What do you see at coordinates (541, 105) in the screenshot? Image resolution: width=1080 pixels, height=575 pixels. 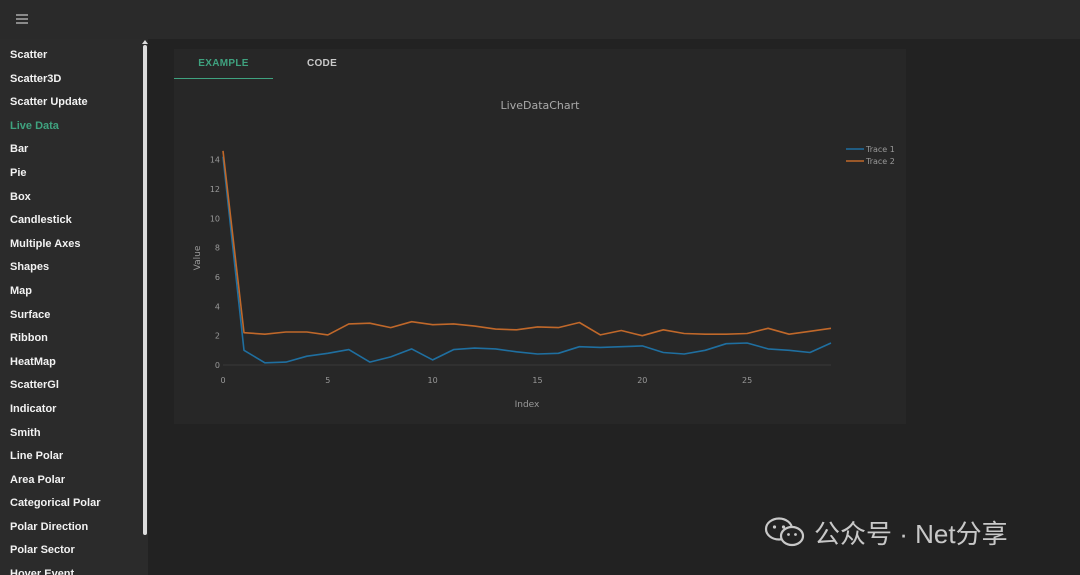 I see `chart-title: LiveDataChart` at bounding box center [541, 105].